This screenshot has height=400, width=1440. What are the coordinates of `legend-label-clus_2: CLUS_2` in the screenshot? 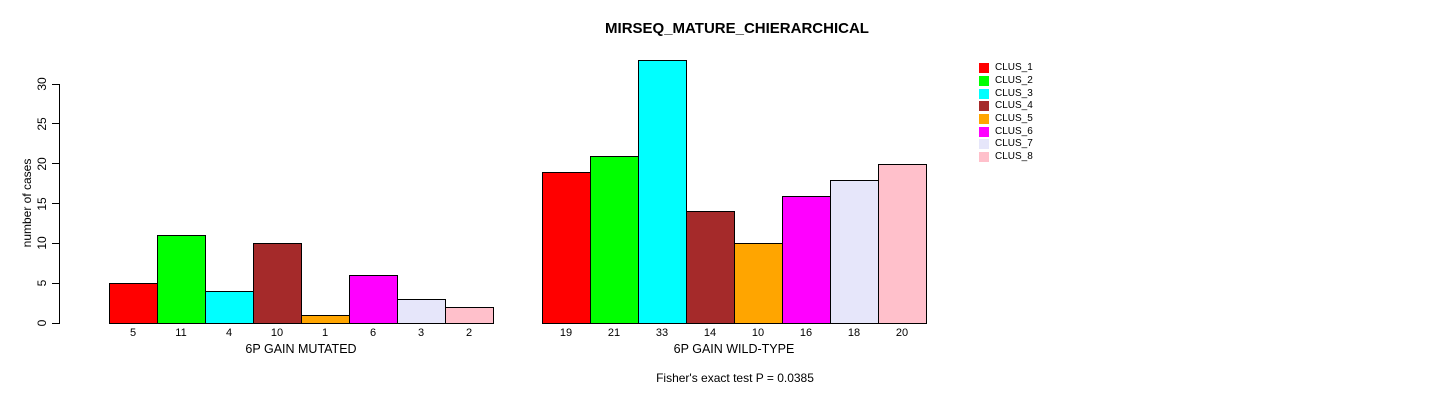 It's located at (1014, 81).